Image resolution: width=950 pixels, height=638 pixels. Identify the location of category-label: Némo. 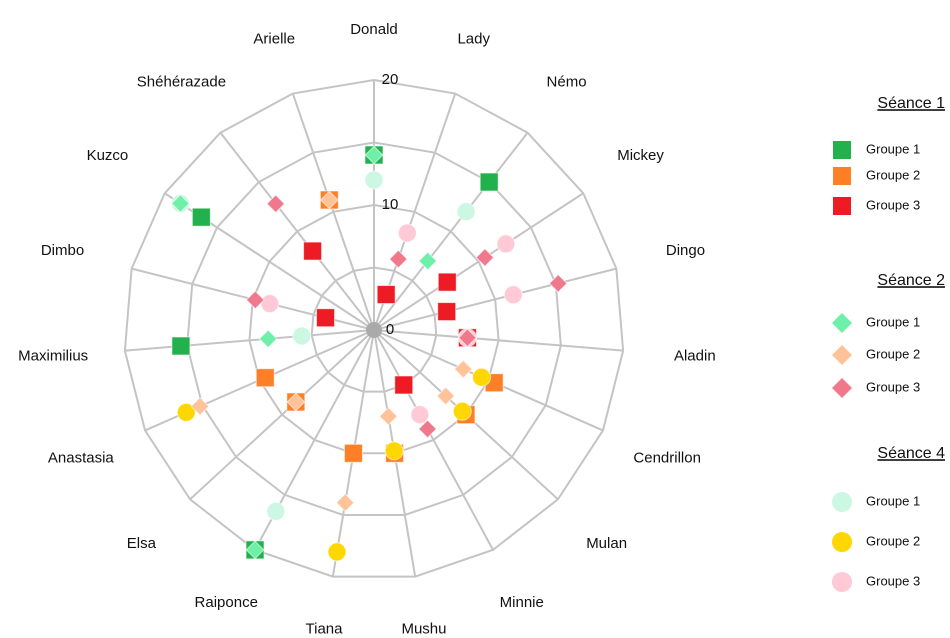
(567, 82).